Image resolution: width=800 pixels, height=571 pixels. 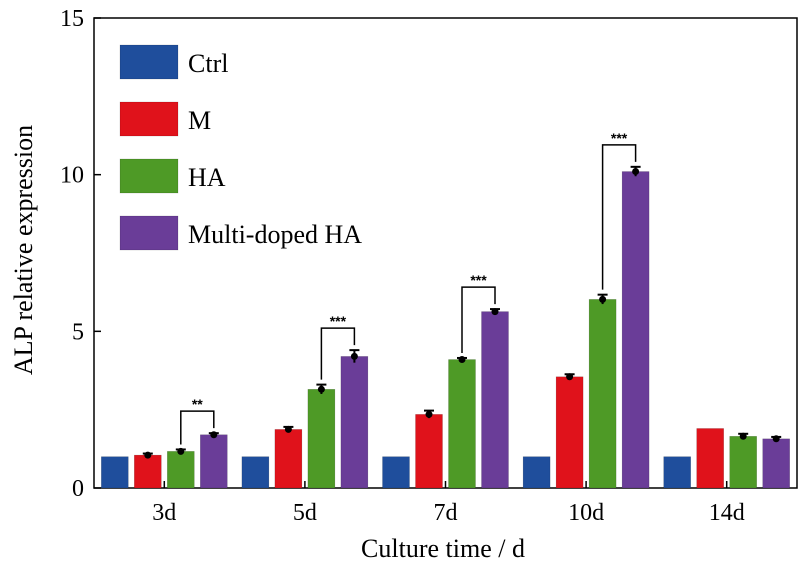 I want to click on y-tick-label: 10, so click(x=72, y=176).